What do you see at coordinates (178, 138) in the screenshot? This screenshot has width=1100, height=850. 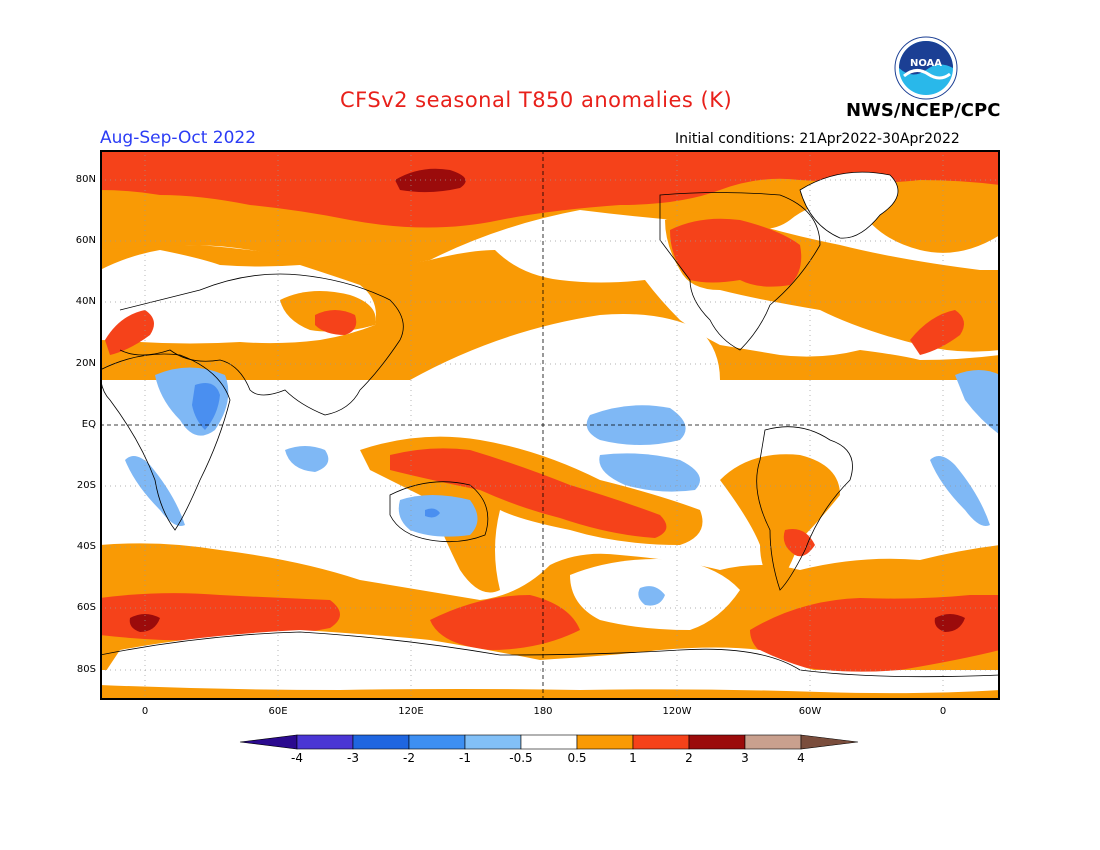 I see `forecast-period: Aug-Sep-Oct 2022` at bounding box center [178, 138].